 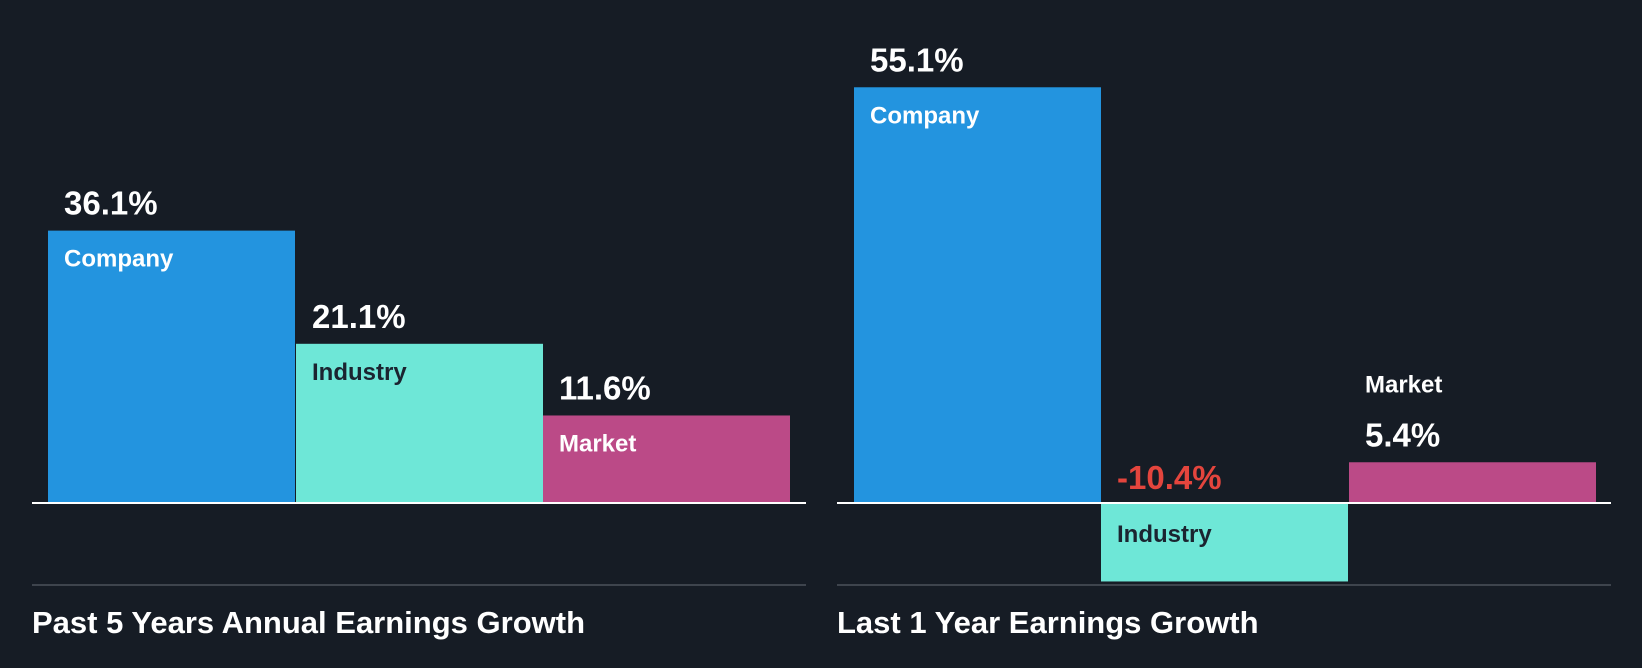 I want to click on chart-title-last-1-year: Last 1 Year Earnings Growth, so click(x=1048, y=622).